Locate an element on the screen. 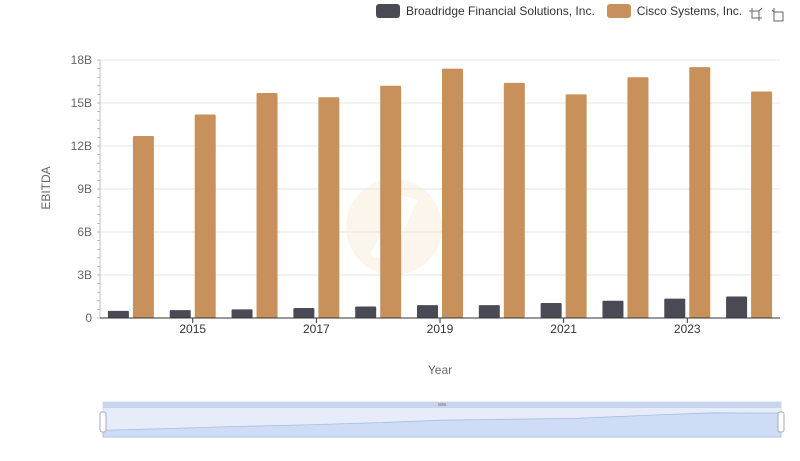 The image size is (800, 461). zoom-handle-right is located at coordinates (781, 422).